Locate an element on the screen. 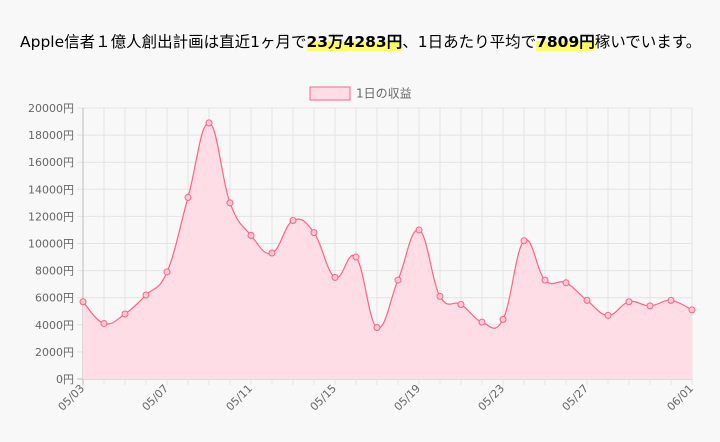 The width and height of the screenshot is (720, 442). y-tick-label: 16000円 is located at coordinates (51, 162).